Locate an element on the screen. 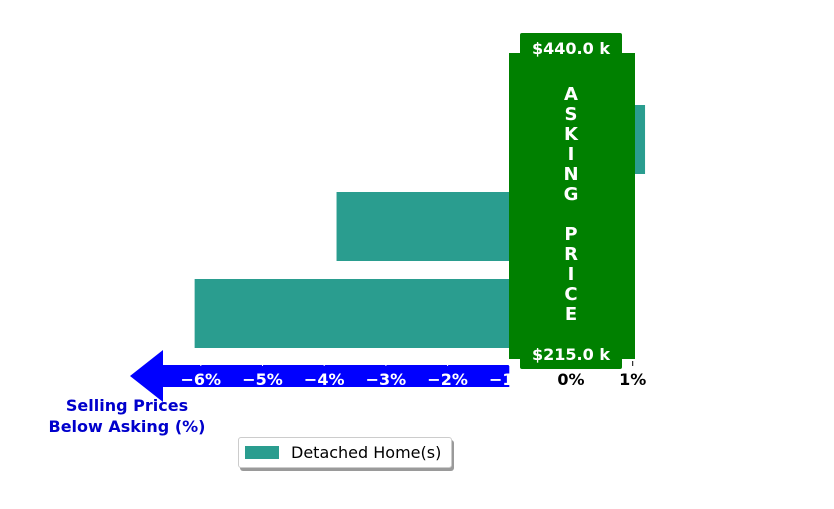 The width and height of the screenshot is (834, 509). bottom-asking-value: $215.0 k is located at coordinates (571, 354).